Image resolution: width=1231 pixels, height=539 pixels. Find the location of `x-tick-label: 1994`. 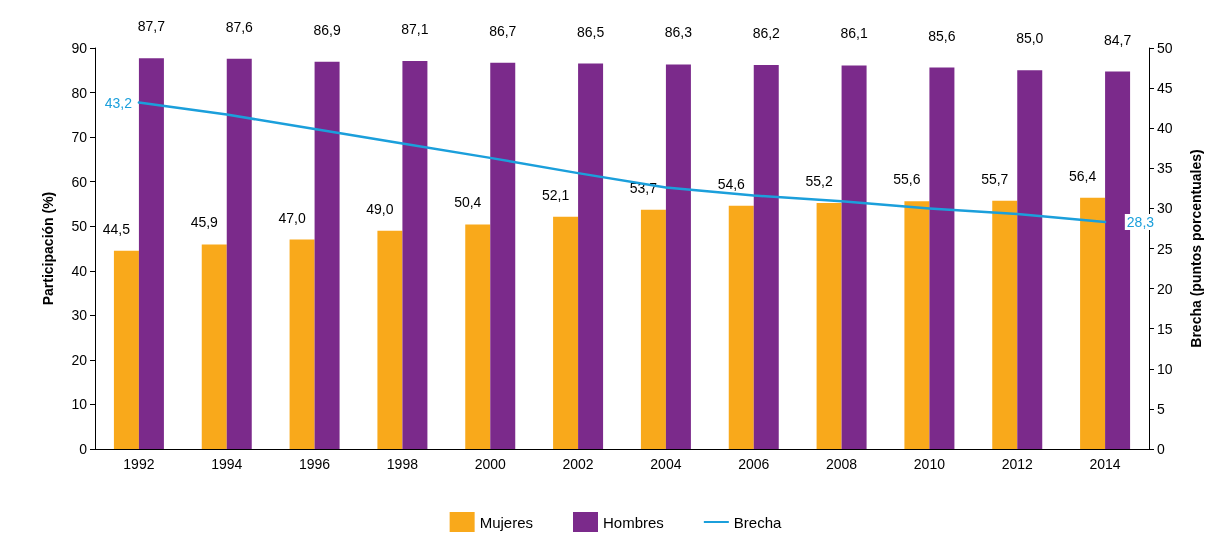

x-tick-label: 1994 is located at coordinates (227, 464).